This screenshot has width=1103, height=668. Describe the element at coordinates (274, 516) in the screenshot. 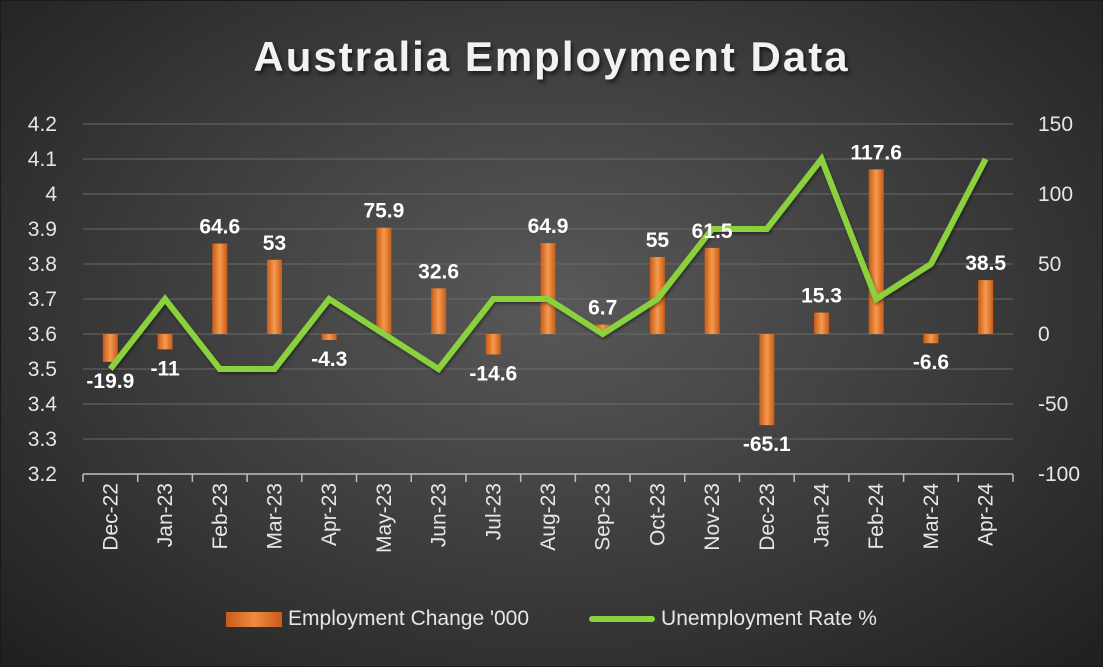

I see `x-tick-label: Mar-23` at that location.